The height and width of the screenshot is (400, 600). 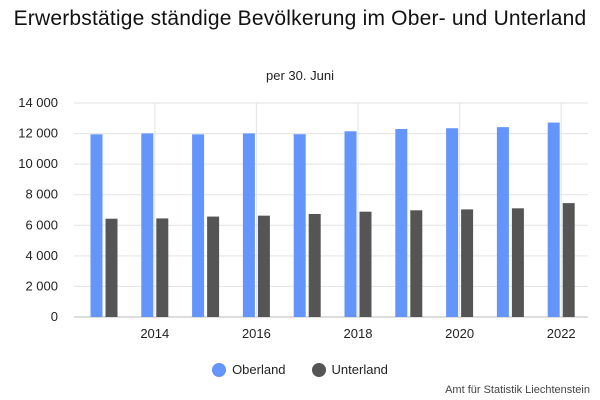 What do you see at coordinates (38, 133) in the screenshot?
I see `y-tick-label: 12 000` at bounding box center [38, 133].